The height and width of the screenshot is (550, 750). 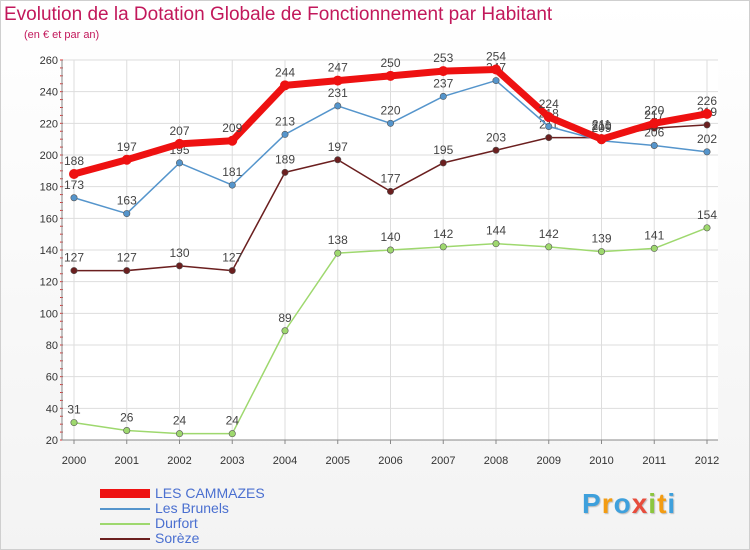 I want to click on data-label-les-brunels: 163, so click(x=127, y=201).